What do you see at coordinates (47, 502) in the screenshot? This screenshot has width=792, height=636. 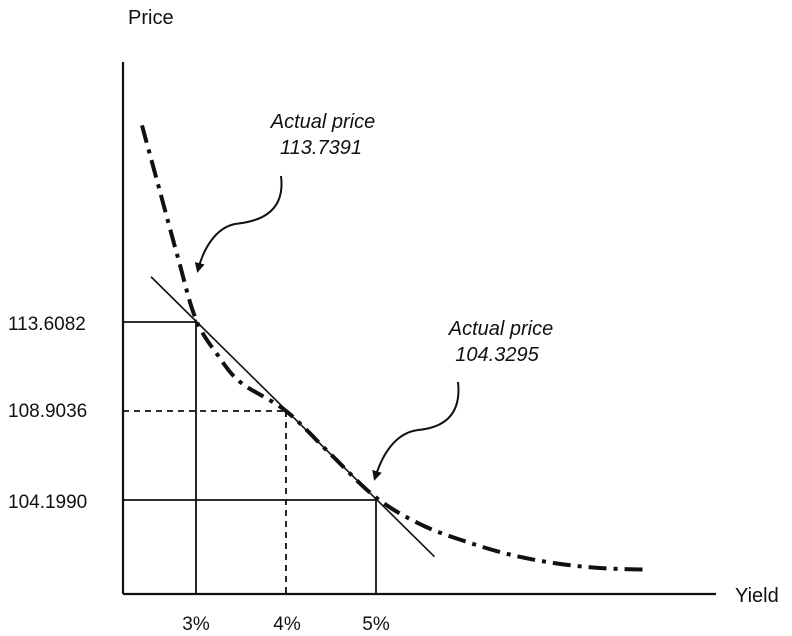 I see `y-tick-label: 104.1990` at bounding box center [47, 502].